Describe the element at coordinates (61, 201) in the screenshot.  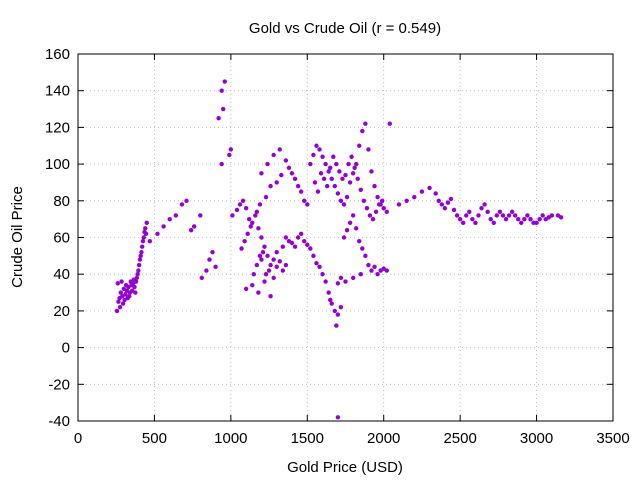
I see `y-tick-label: 80` at that location.